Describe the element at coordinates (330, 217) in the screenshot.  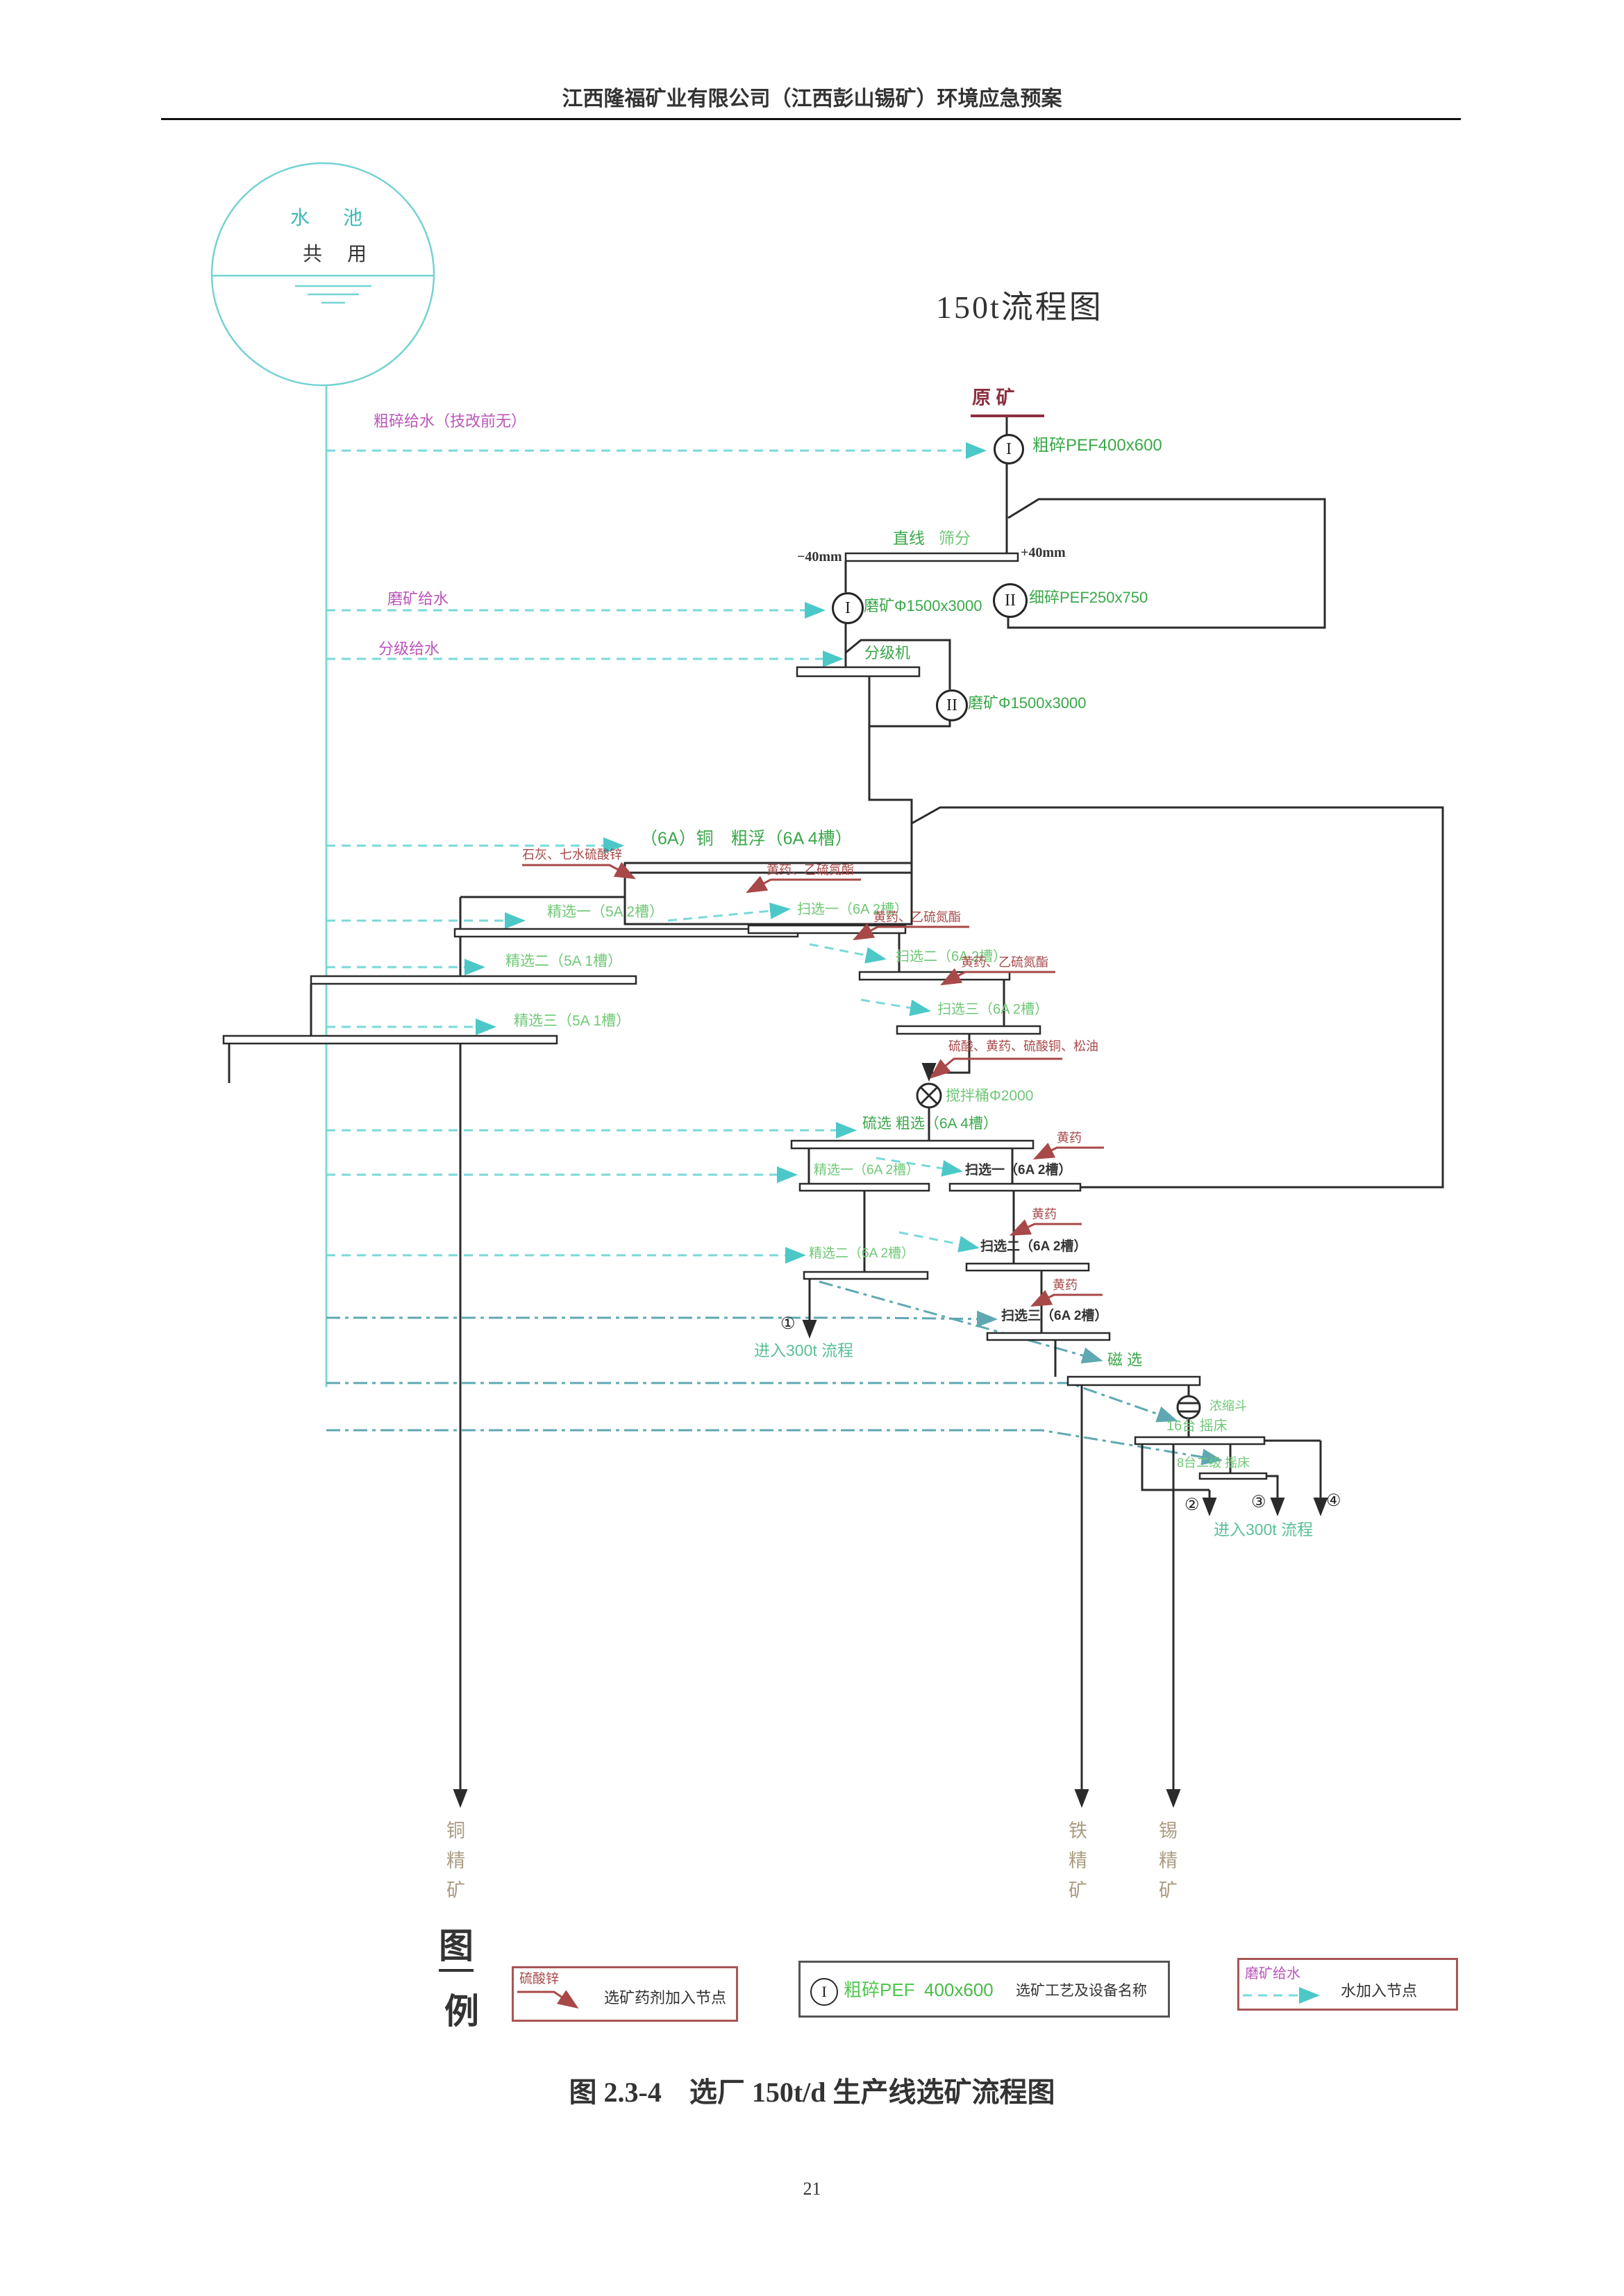
I see `water-pool-label-top: 水 池` at that location.